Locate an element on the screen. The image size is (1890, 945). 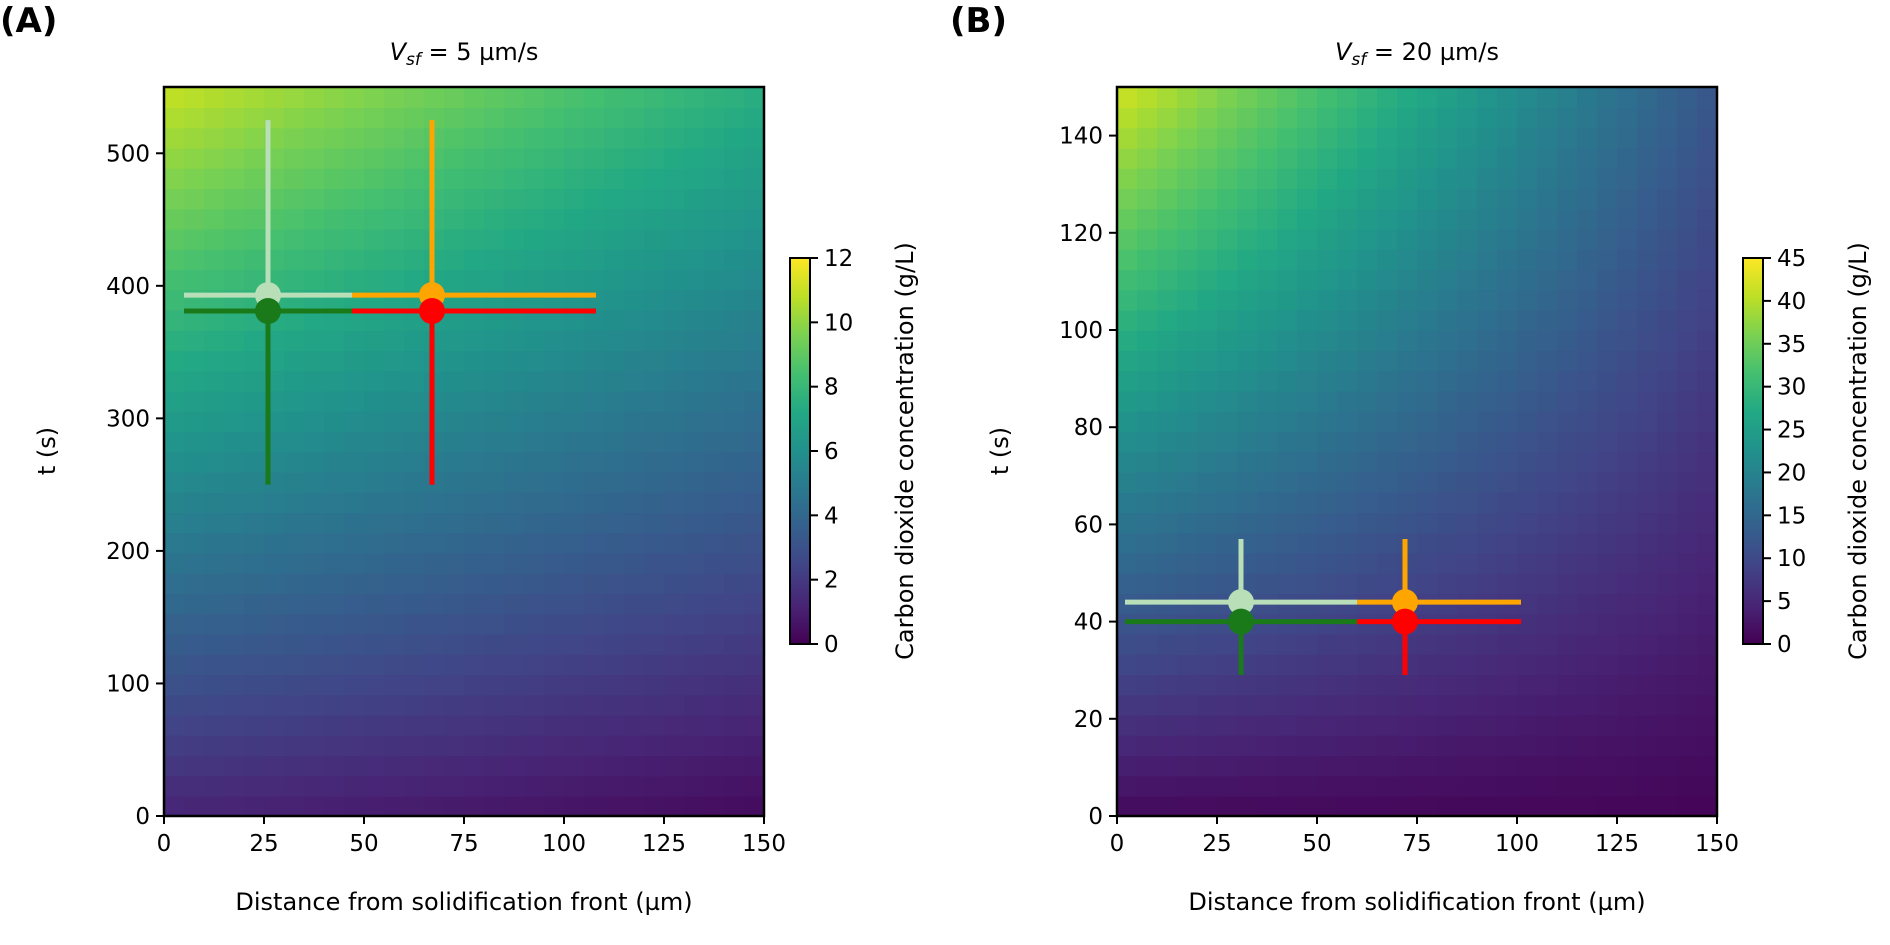
marker-point-red is located at coordinates (1405, 621).